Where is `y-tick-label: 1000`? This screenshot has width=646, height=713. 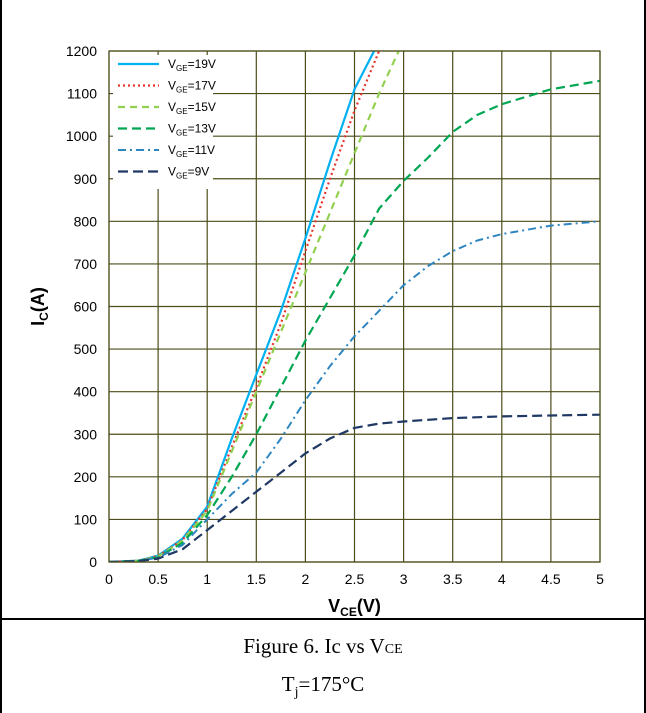
y-tick-label: 1000 is located at coordinates (81, 136).